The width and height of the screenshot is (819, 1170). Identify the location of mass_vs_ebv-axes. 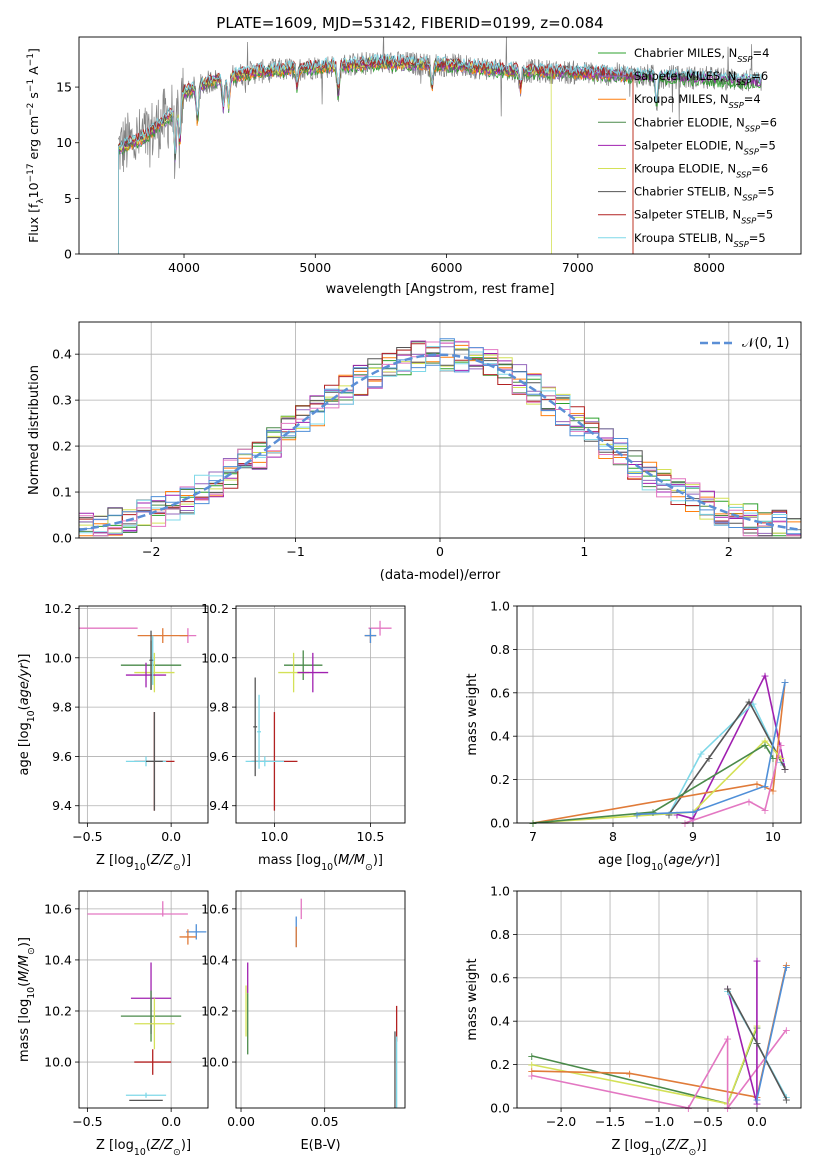
(318, 1001).